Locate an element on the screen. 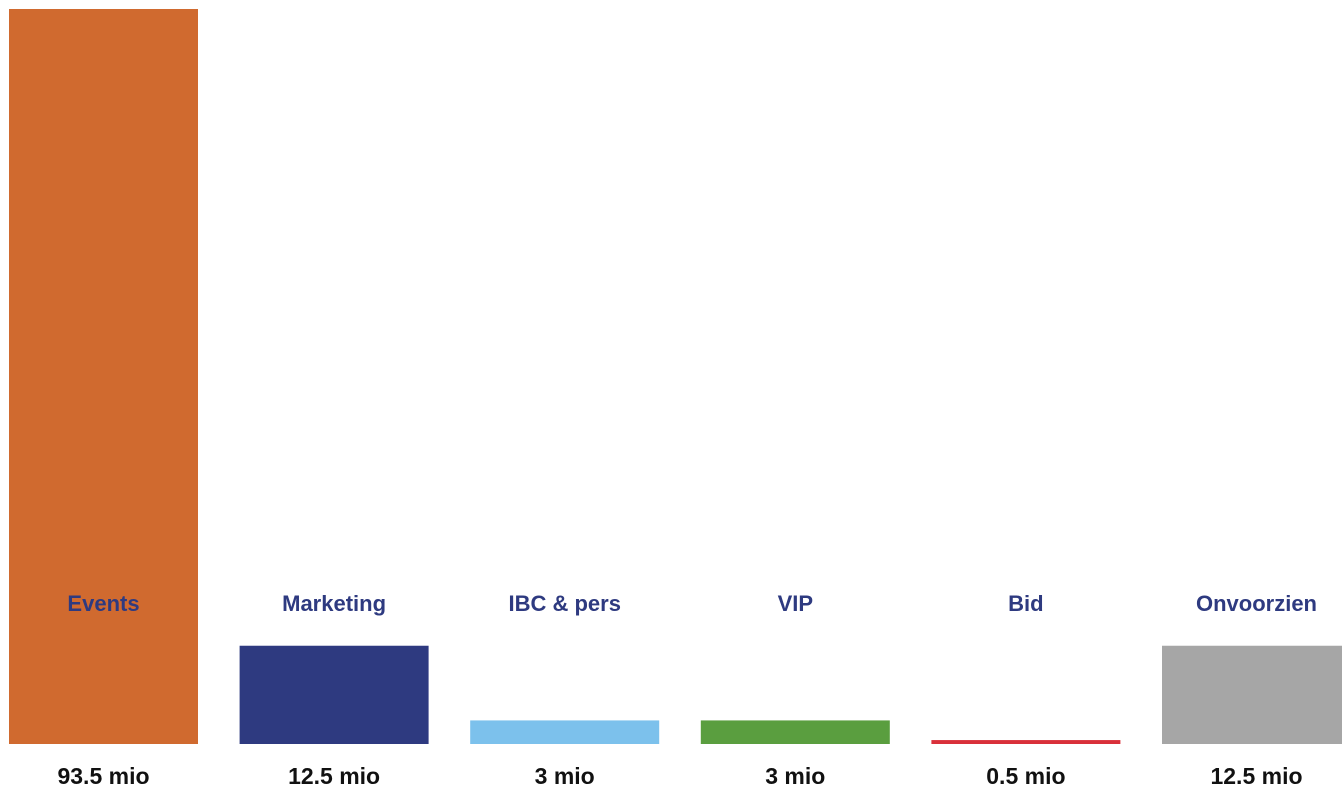 Image resolution: width=1342 pixels, height=789 pixels. bar-events is located at coordinates (103, 376).